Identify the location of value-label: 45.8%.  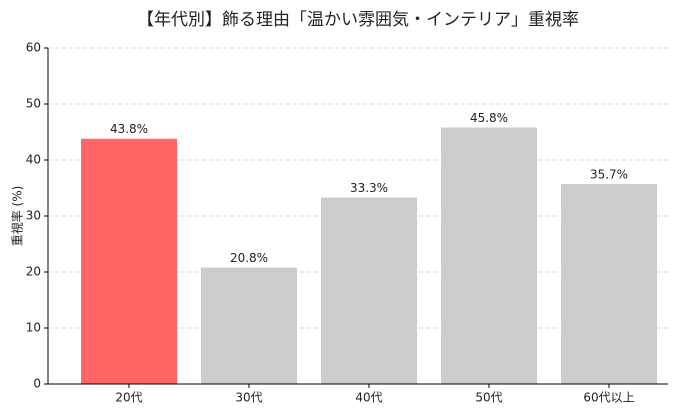
(489, 118).